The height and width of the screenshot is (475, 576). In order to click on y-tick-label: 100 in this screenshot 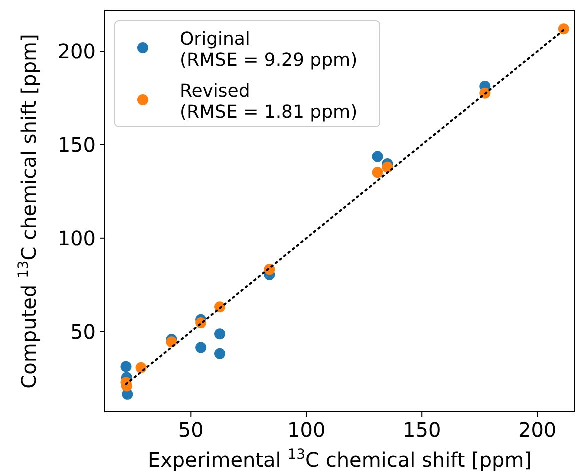, I will do `click(77, 238)`.